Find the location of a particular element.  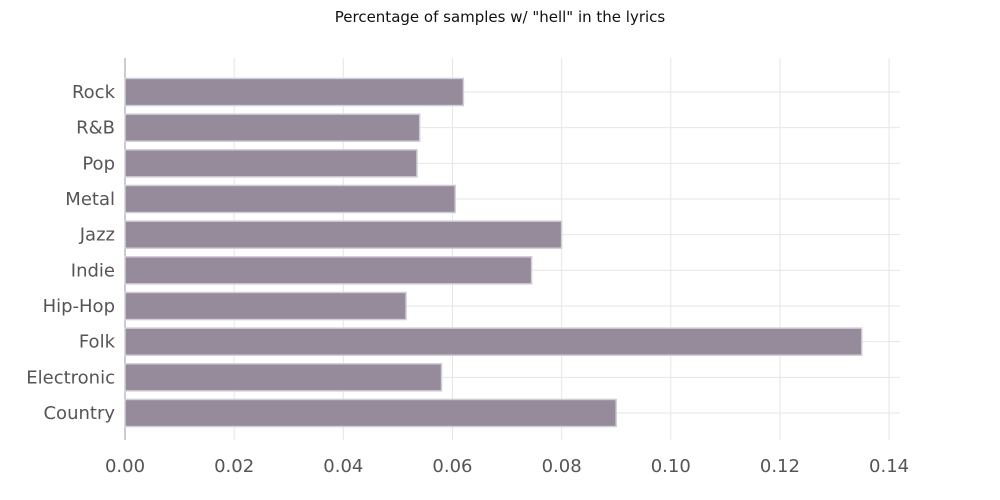

x-tick-label: 0.12 is located at coordinates (780, 466).